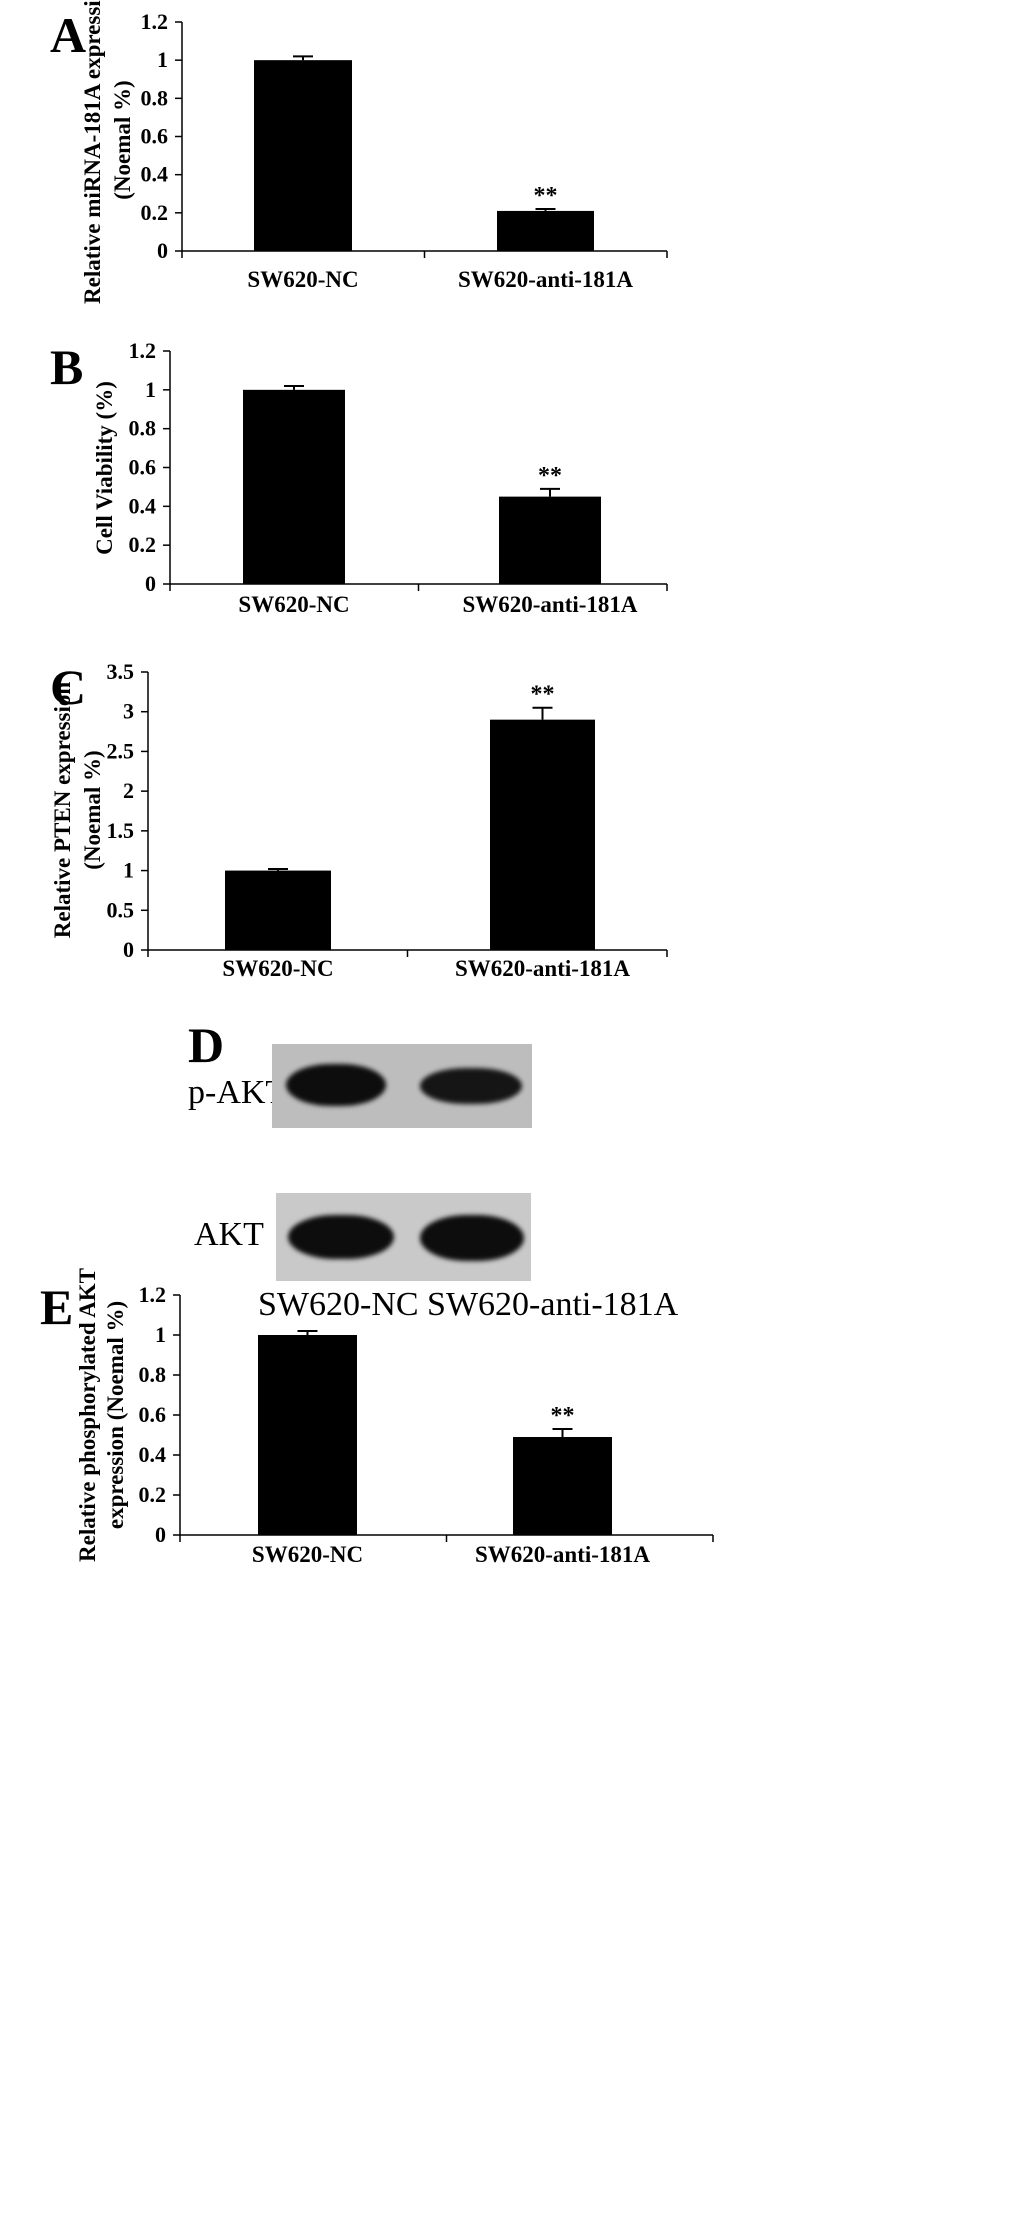 The width and height of the screenshot is (1036, 2236). Describe the element at coordinates (128, 711) in the screenshot. I see `y-tick-label: 3` at that location.